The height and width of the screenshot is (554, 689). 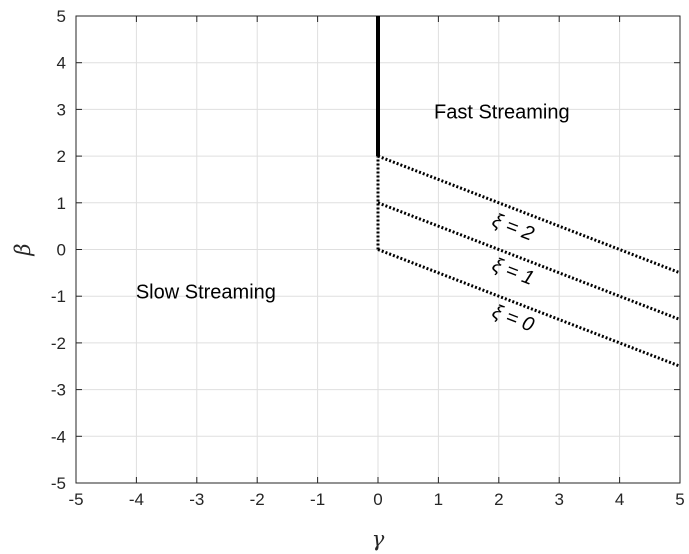 What do you see at coordinates (23, 249) in the screenshot?
I see `y-axis-label: β` at bounding box center [23, 249].